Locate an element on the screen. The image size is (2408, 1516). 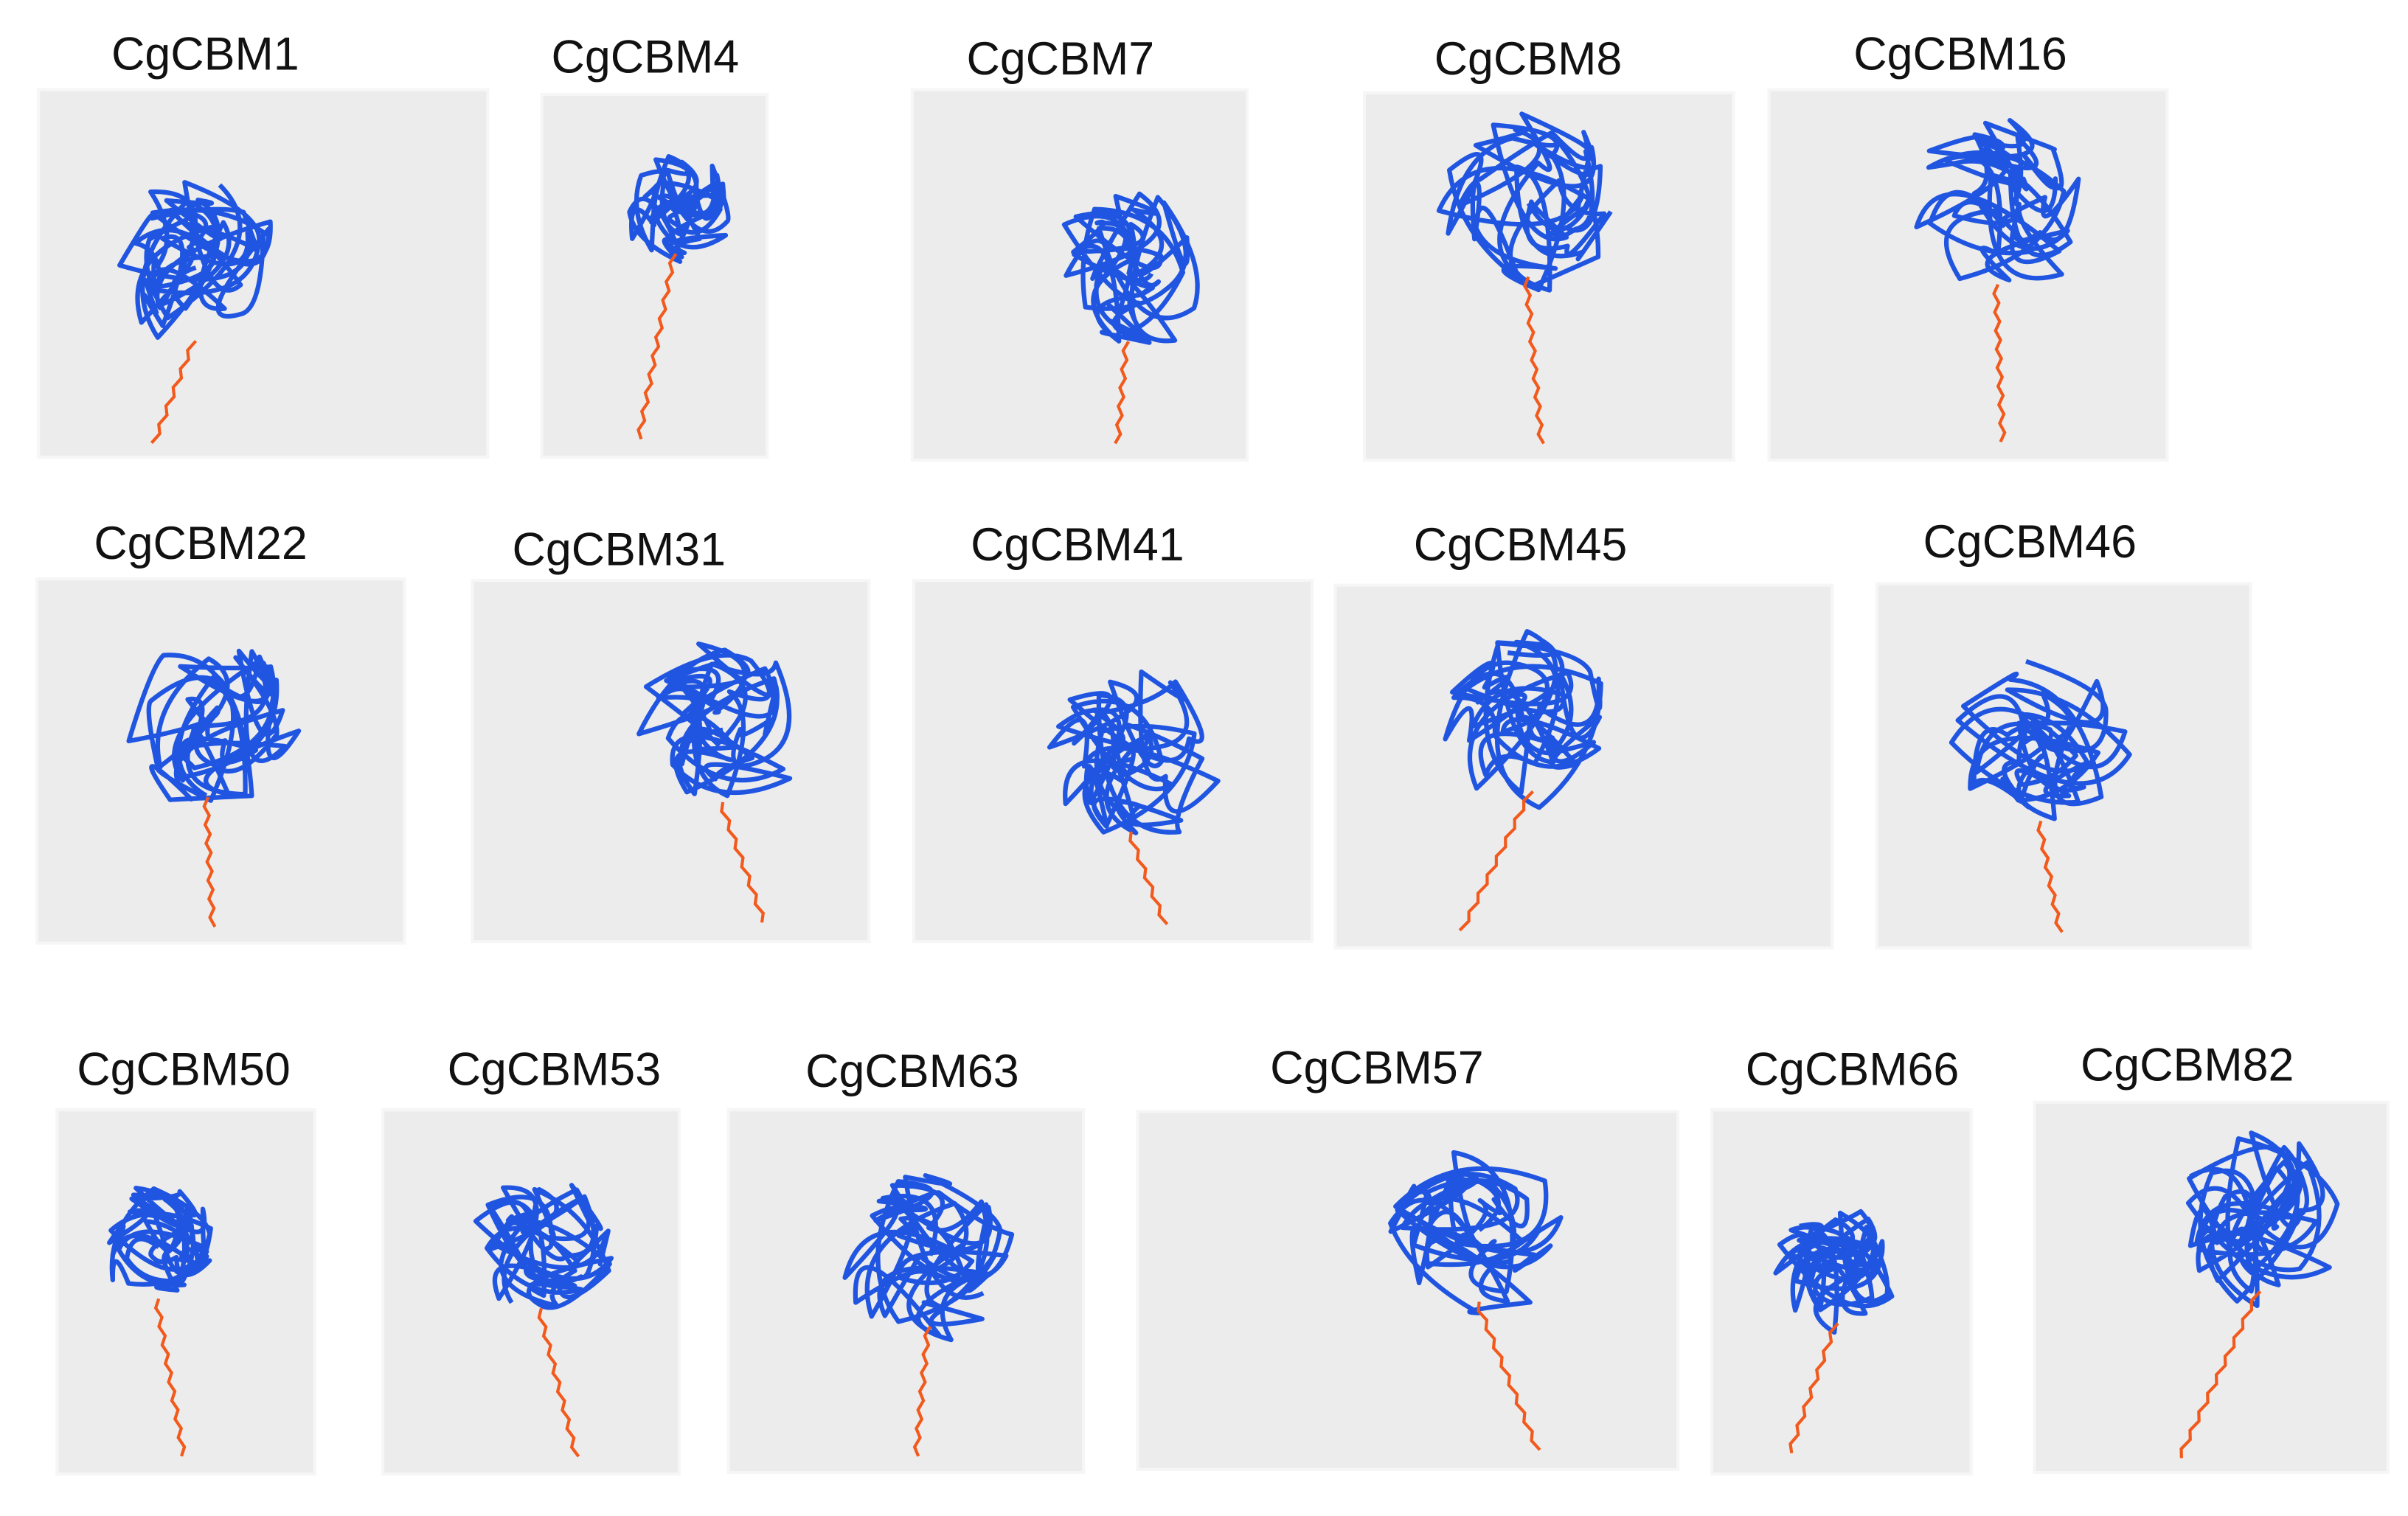
structure-panel: CgCBM41 is located at coordinates (1113, 732).